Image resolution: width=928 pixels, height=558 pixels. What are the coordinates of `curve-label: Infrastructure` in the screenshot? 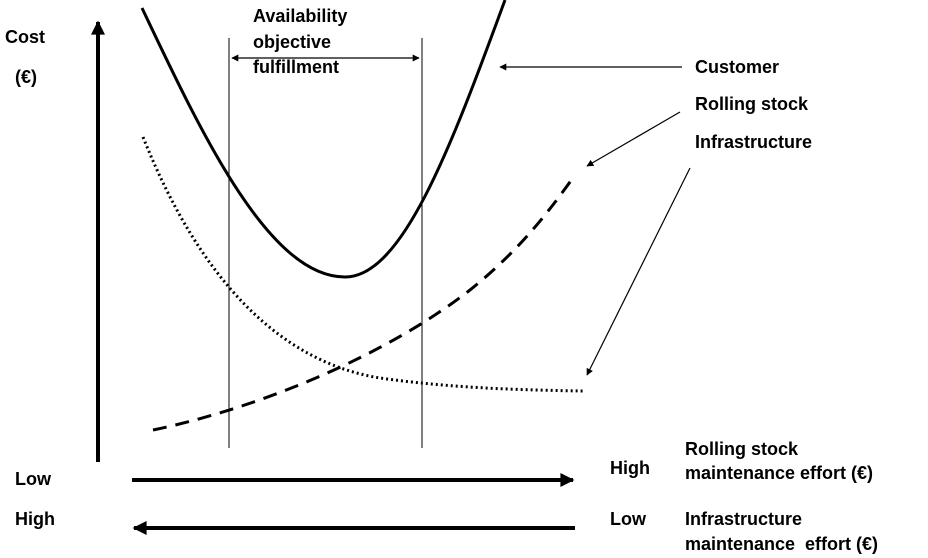 It's located at (753, 142).